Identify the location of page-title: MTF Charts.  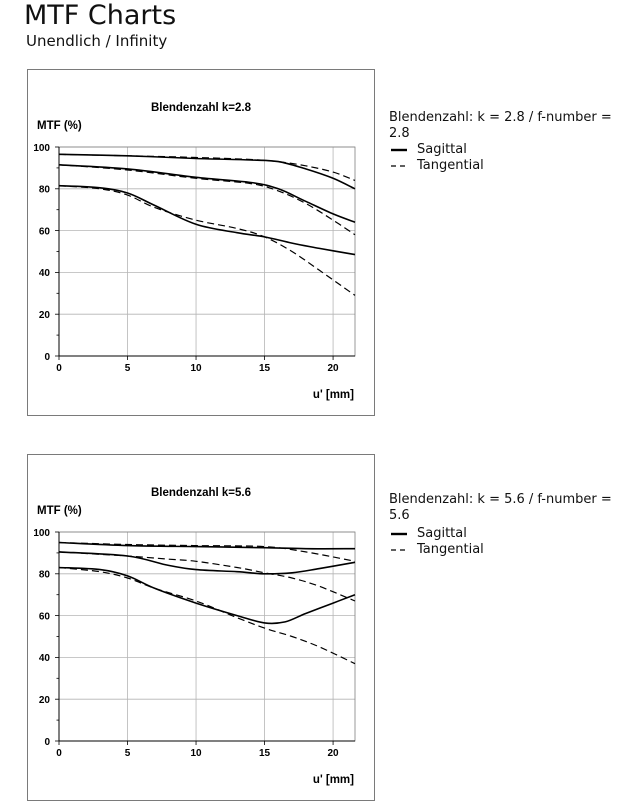
(100, 15).